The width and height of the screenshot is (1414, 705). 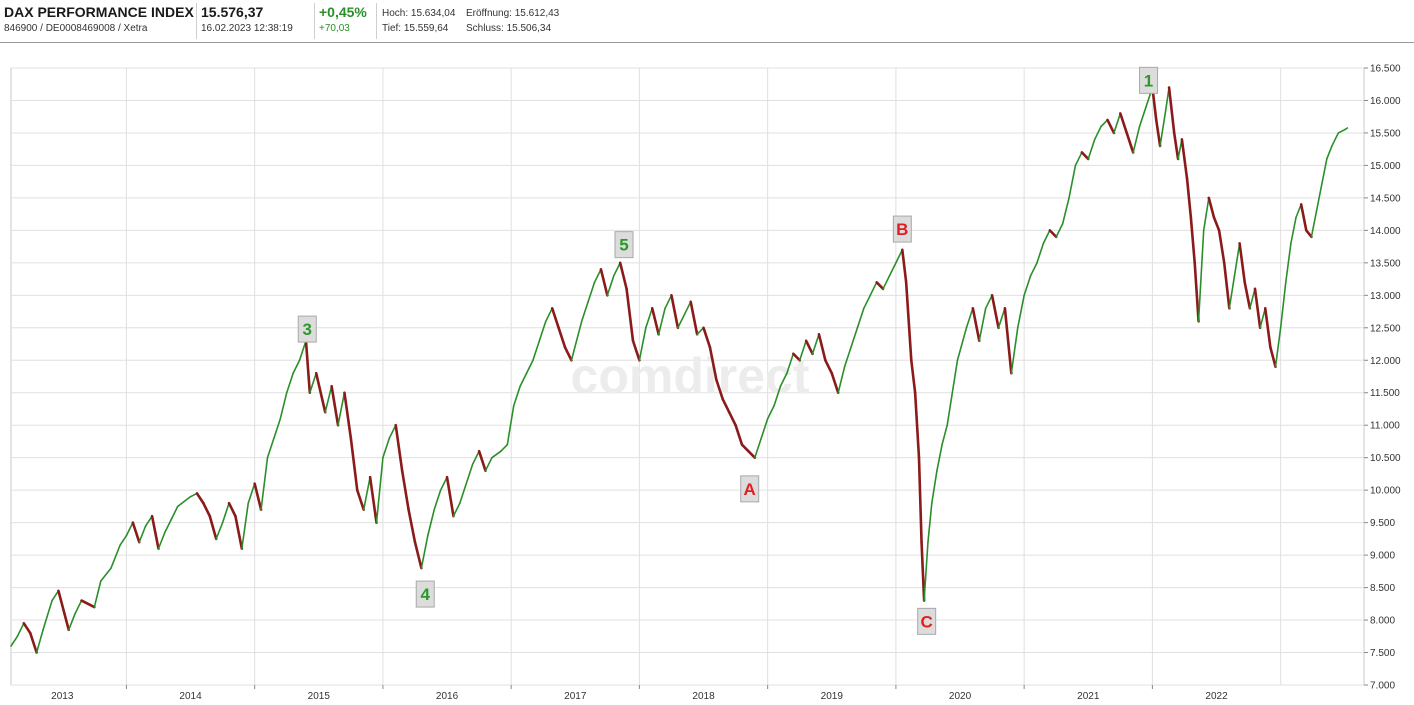 What do you see at coordinates (334, 28) in the screenshot?
I see `change-absolute: +70,03` at bounding box center [334, 28].